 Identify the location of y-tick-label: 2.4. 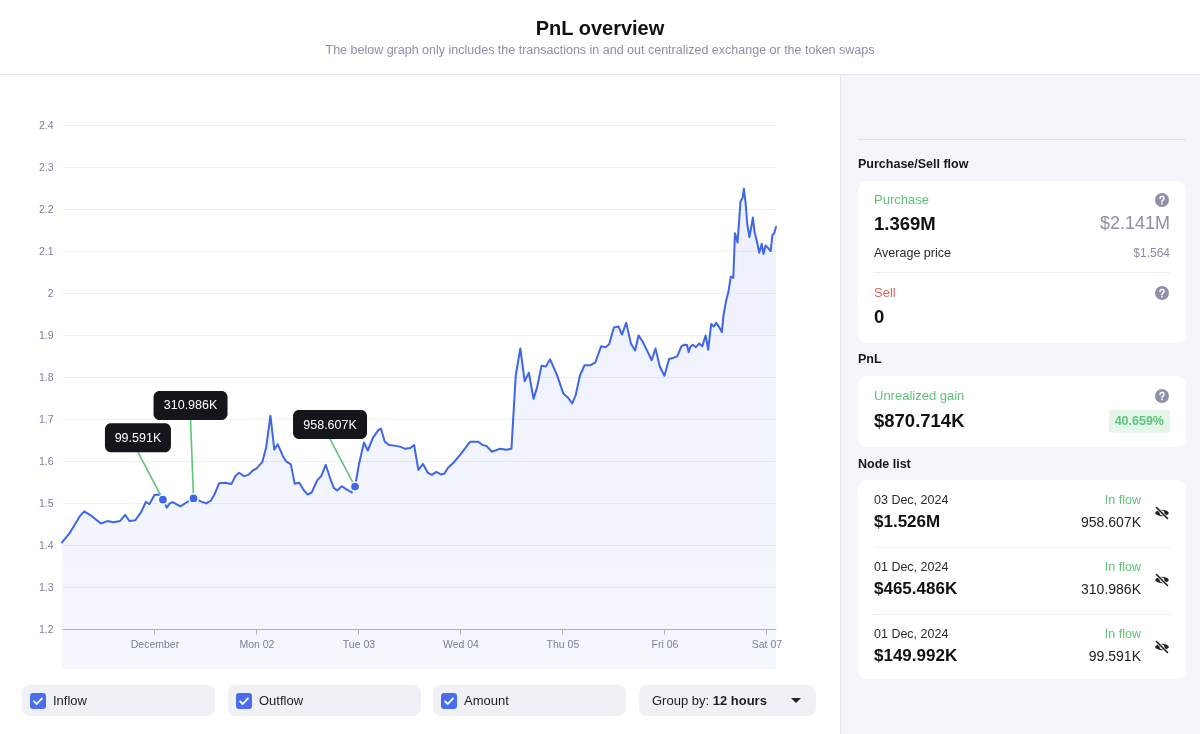
(46, 124).